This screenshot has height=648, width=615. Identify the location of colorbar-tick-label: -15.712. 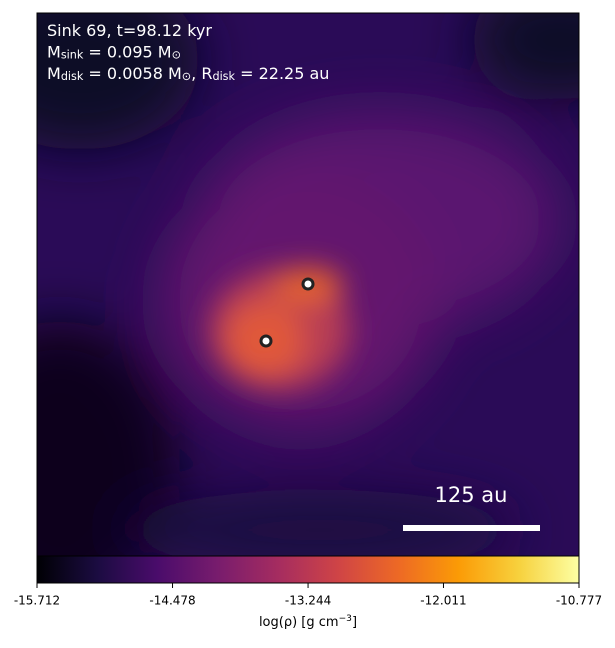
(37, 601).